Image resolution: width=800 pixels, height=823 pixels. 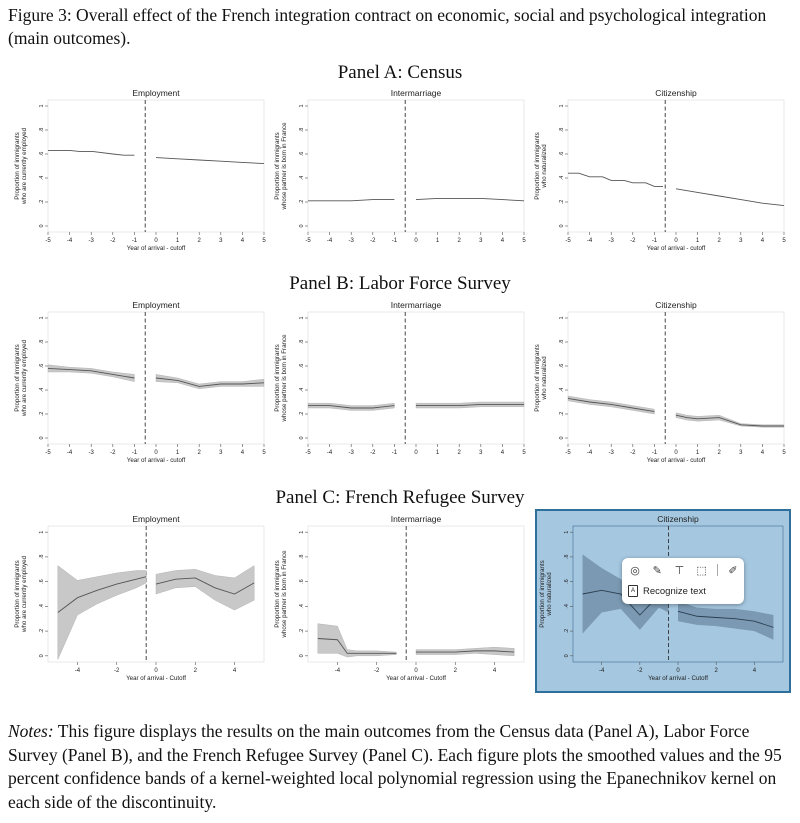 What do you see at coordinates (717, 570) in the screenshot?
I see `menu-divider` at bounding box center [717, 570].